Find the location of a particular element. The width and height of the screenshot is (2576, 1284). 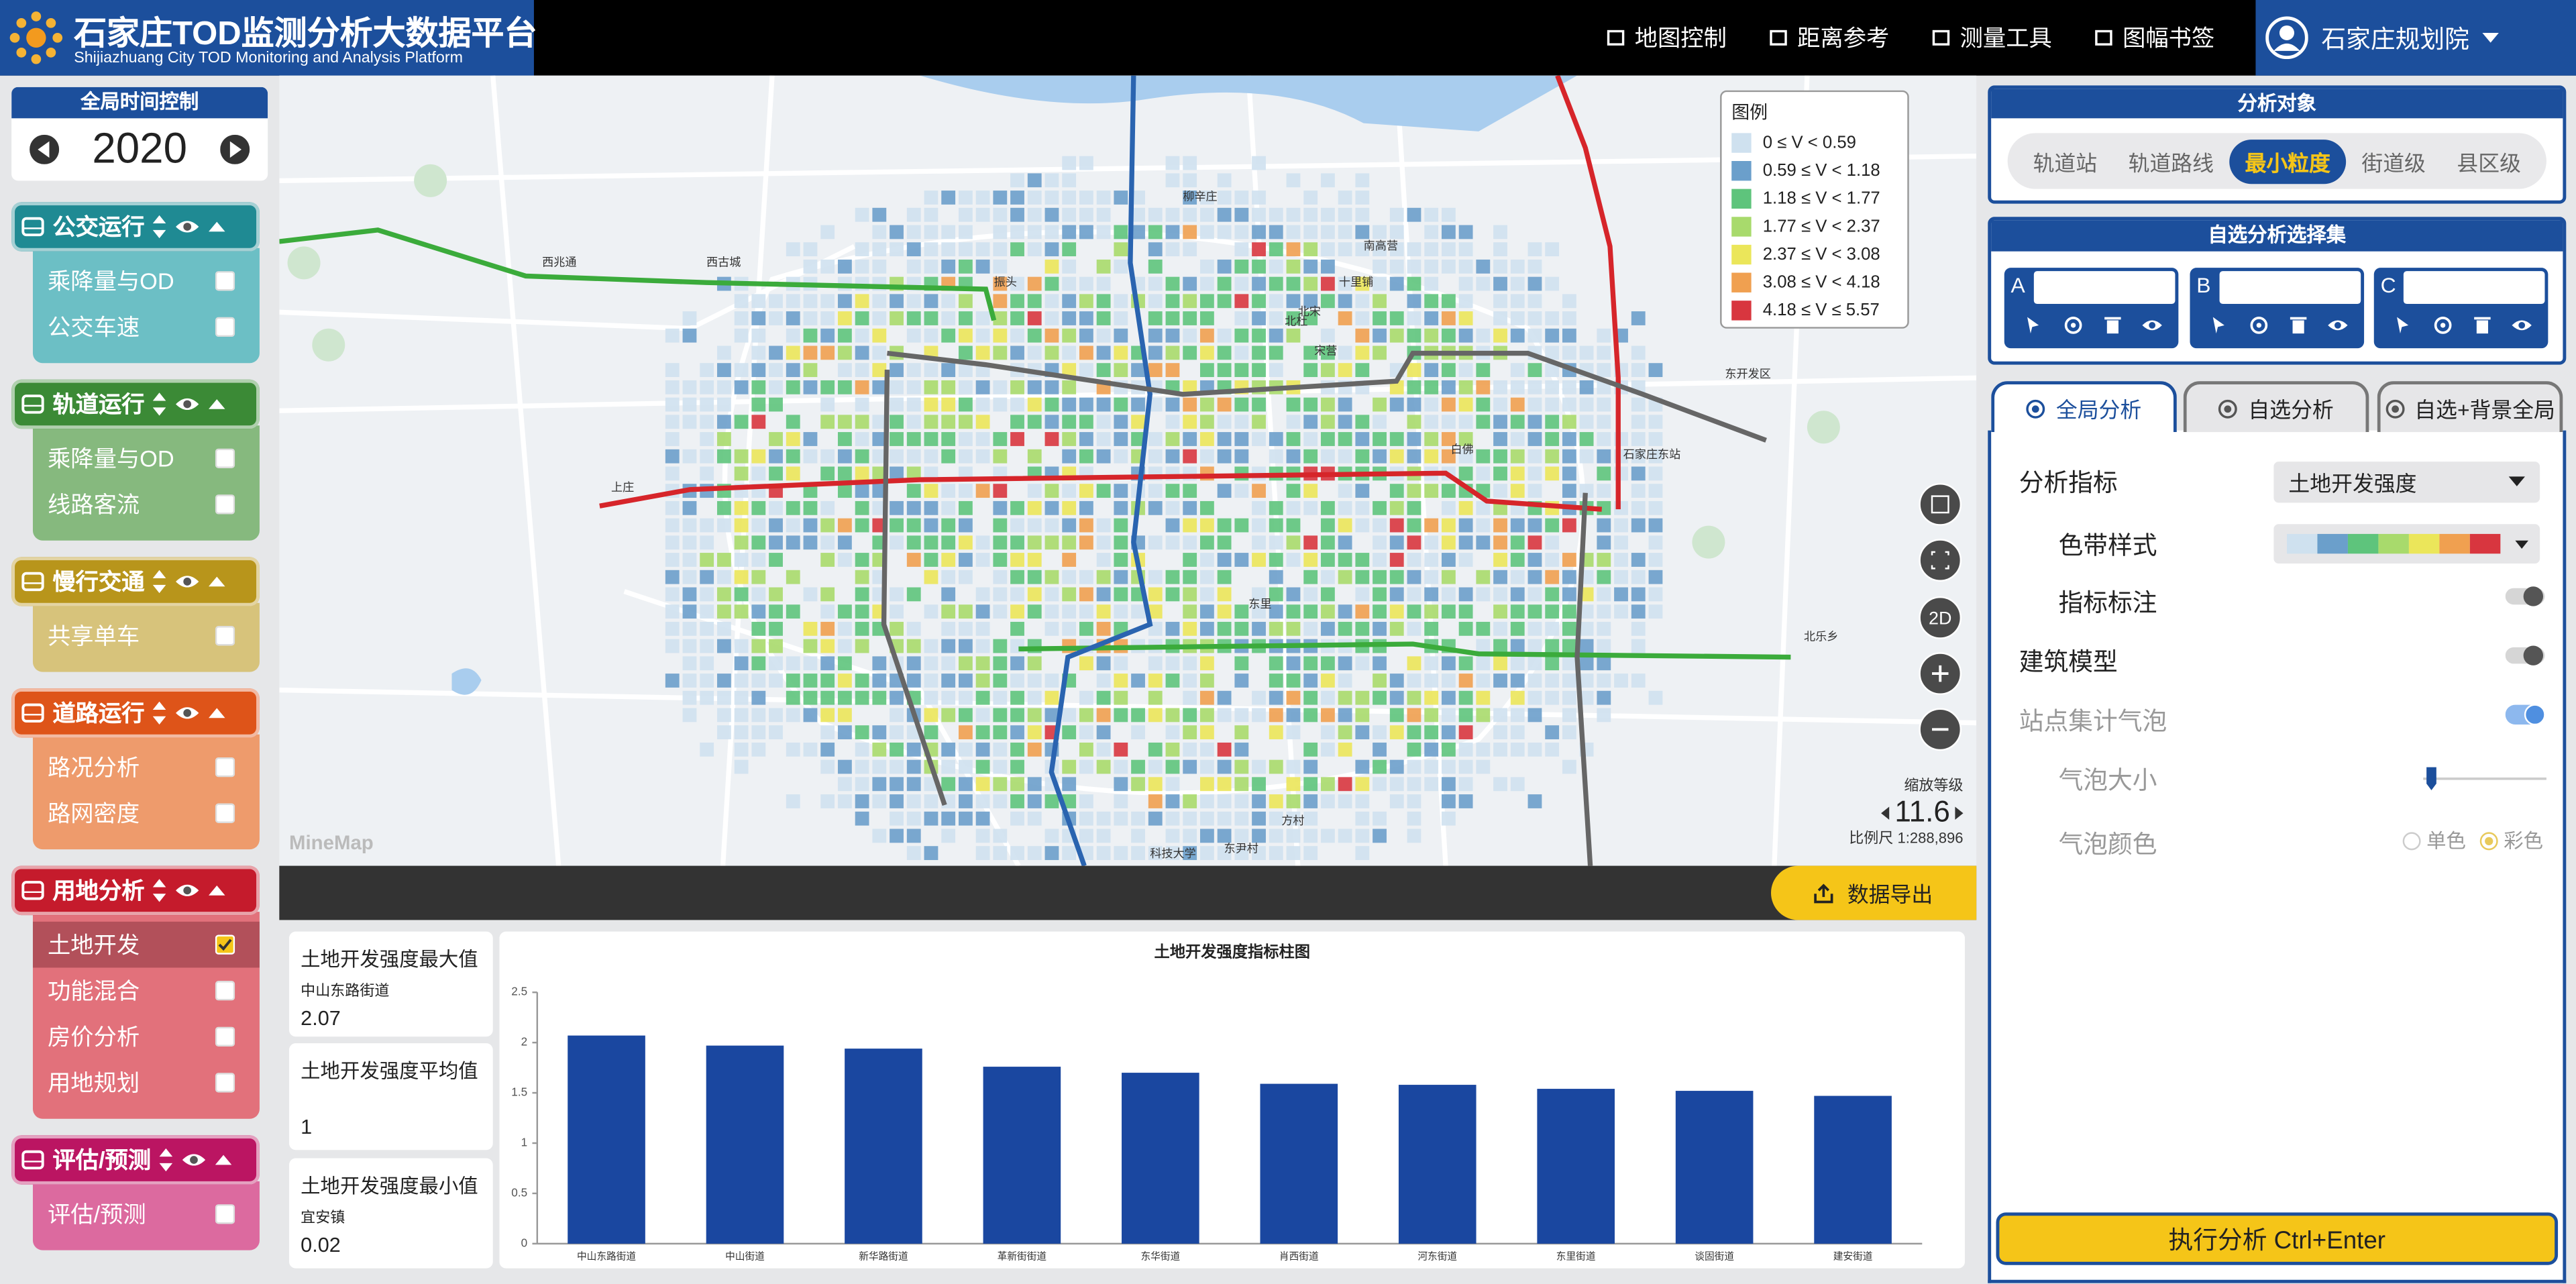

layer-item: 路网密度 is located at coordinates (146, 814).